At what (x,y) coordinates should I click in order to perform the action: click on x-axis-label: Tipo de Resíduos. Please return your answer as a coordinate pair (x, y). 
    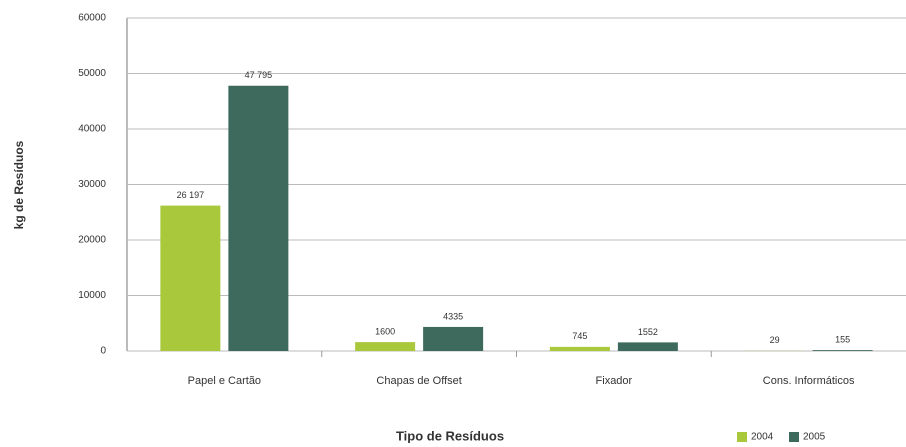
    Looking at the image, I should click on (450, 435).